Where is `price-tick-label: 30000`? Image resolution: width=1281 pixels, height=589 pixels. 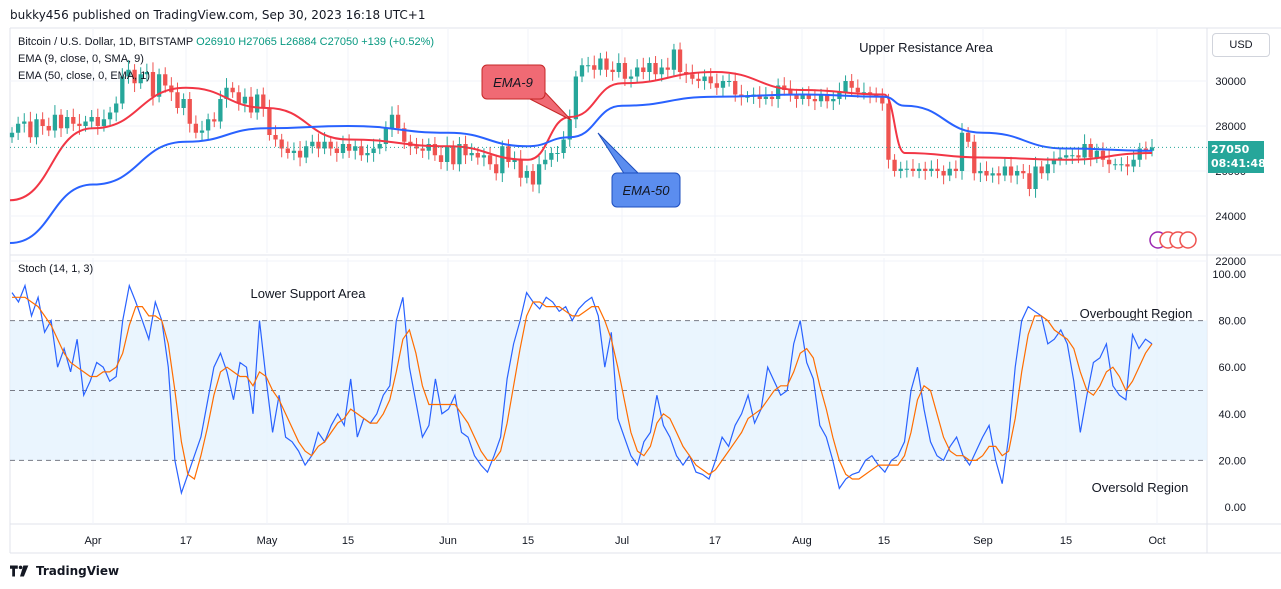 price-tick-label: 30000 is located at coordinates (1230, 82).